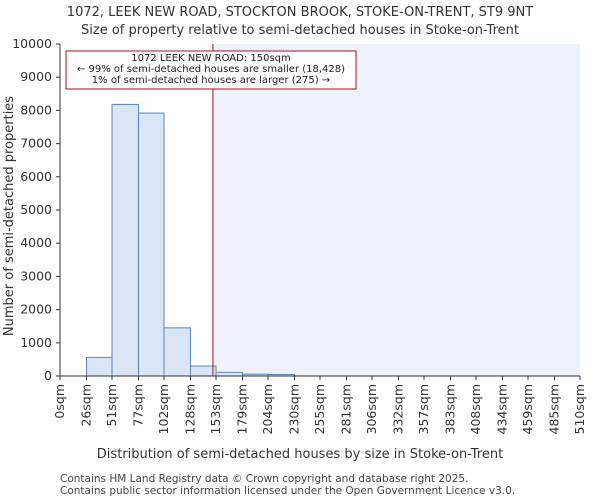 The height and width of the screenshot is (500, 600). What do you see at coordinates (229, 374) in the screenshot?
I see `bar-153sqm` at bounding box center [229, 374].